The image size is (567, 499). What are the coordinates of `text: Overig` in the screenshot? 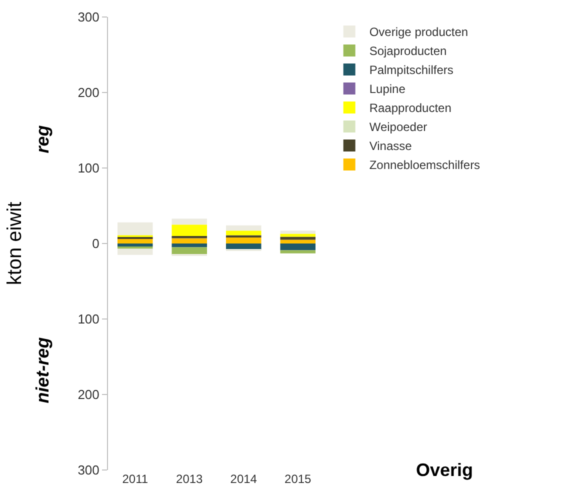 It's located at (445, 470).